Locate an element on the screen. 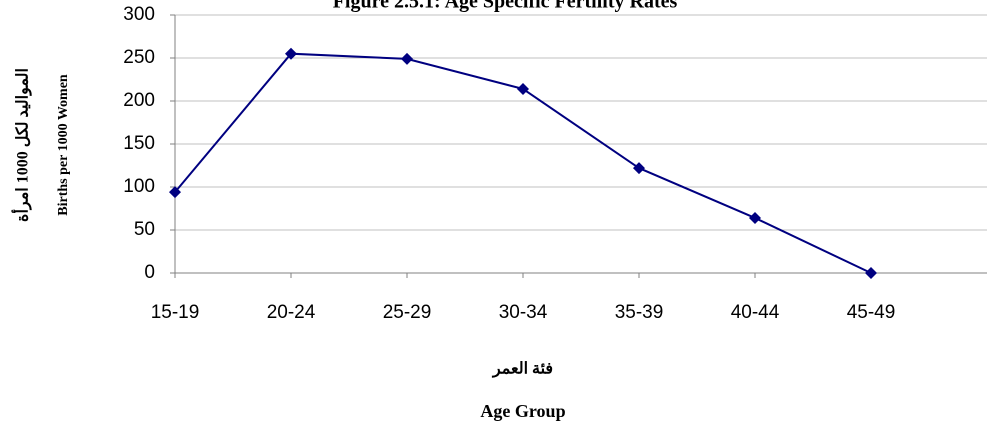 The width and height of the screenshot is (990, 438). x-tick-label: 40-44 is located at coordinates (755, 312).